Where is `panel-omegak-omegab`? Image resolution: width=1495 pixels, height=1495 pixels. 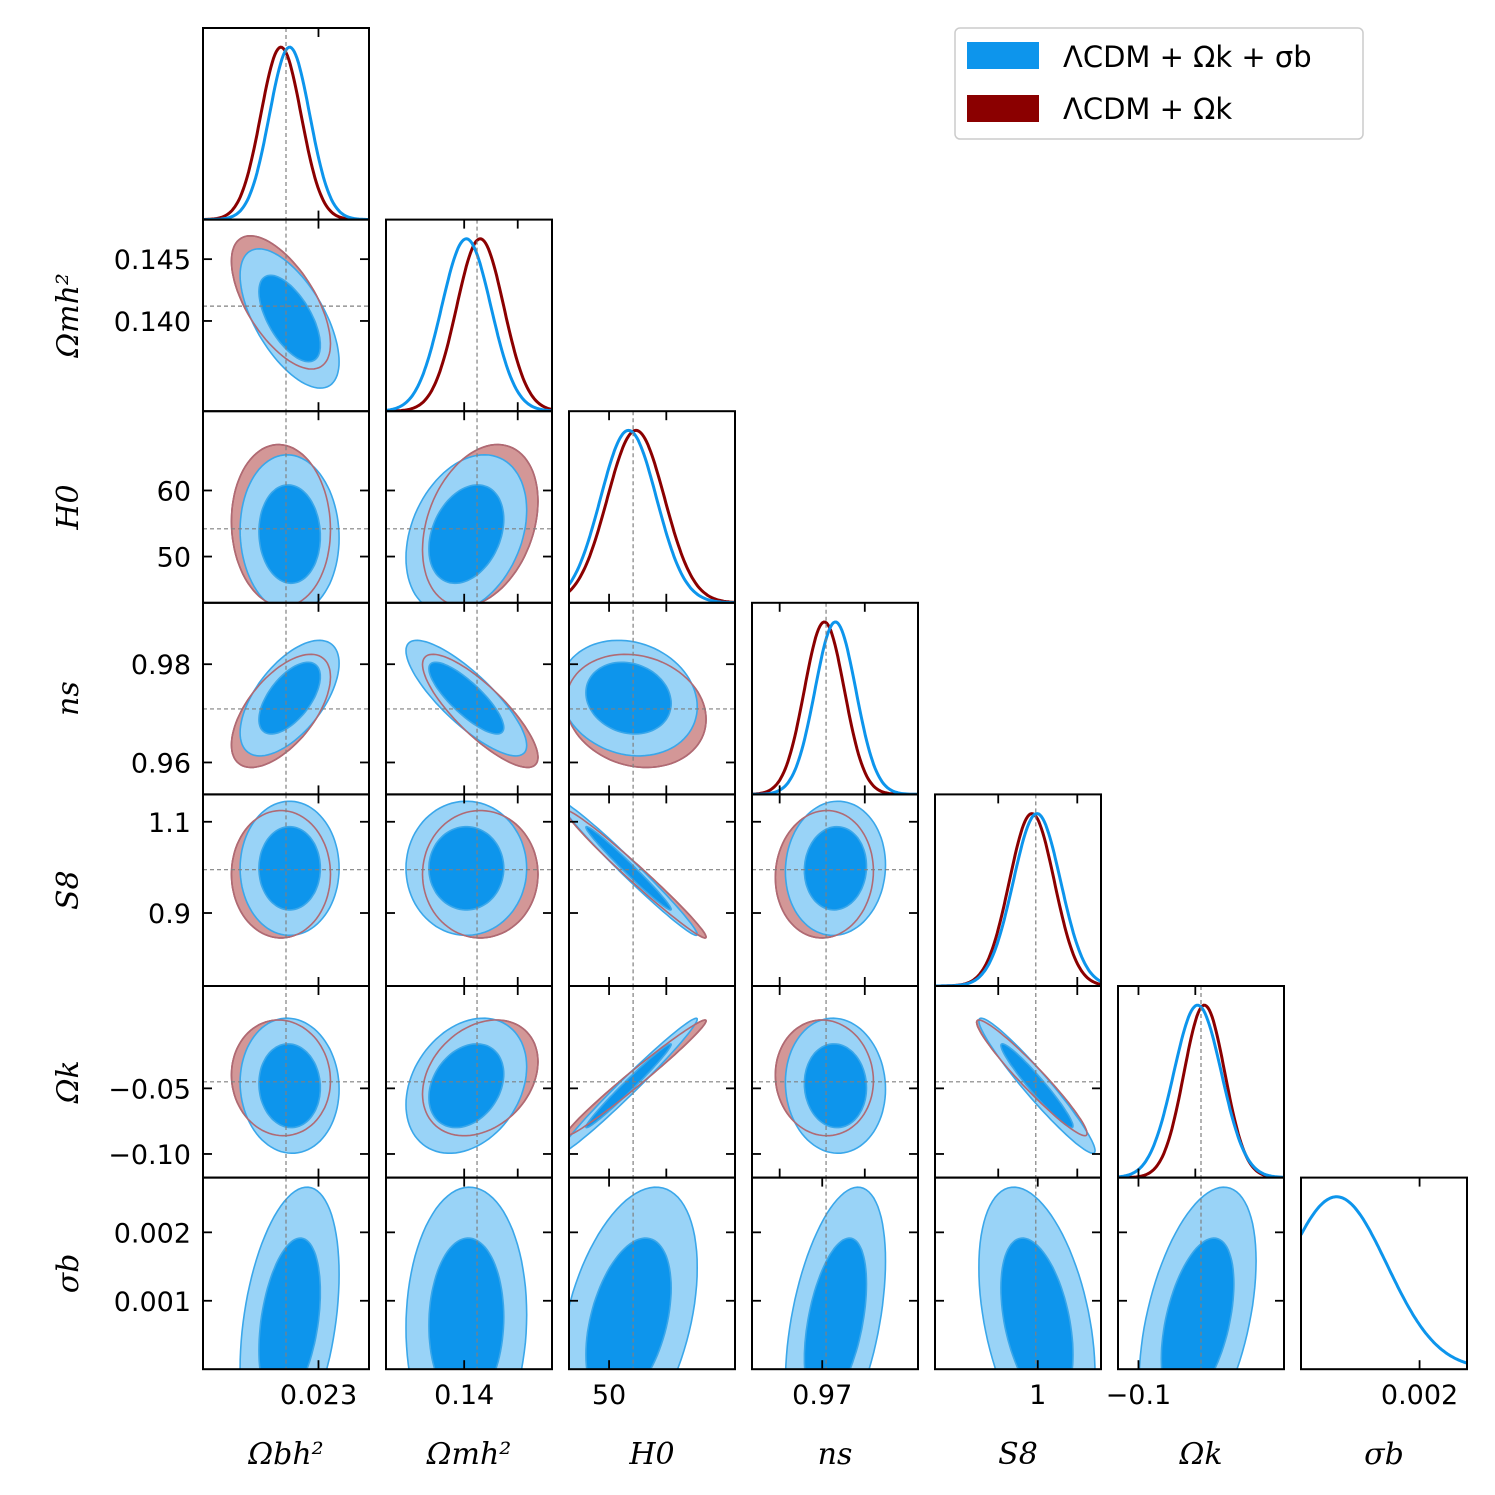
panel-omegak-omegab is located at coordinates (286, 1082).